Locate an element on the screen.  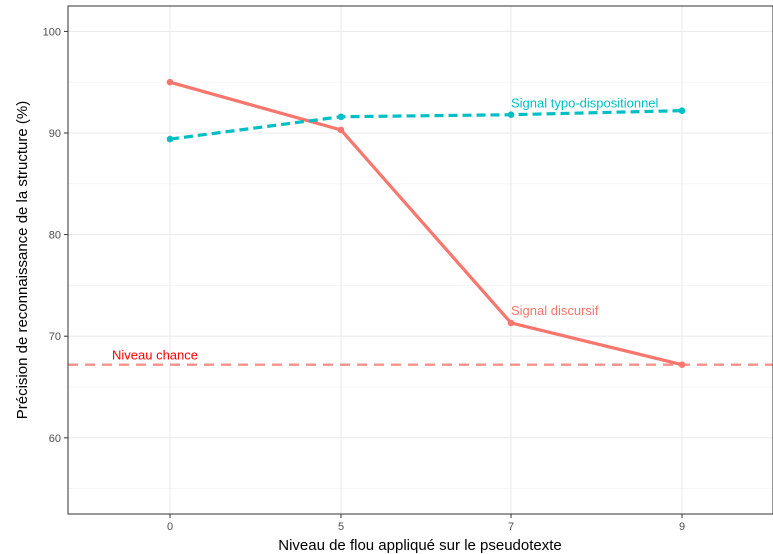
chance-label: Niveau chance is located at coordinates (155, 355).